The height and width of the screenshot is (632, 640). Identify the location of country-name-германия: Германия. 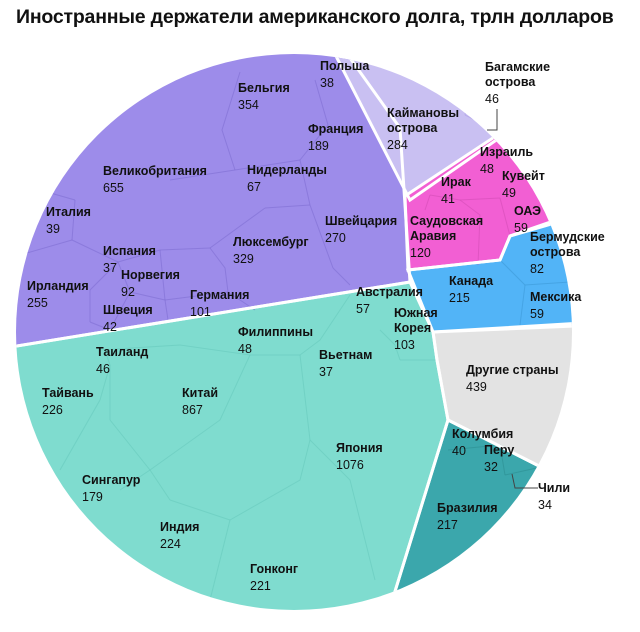
(219, 295).